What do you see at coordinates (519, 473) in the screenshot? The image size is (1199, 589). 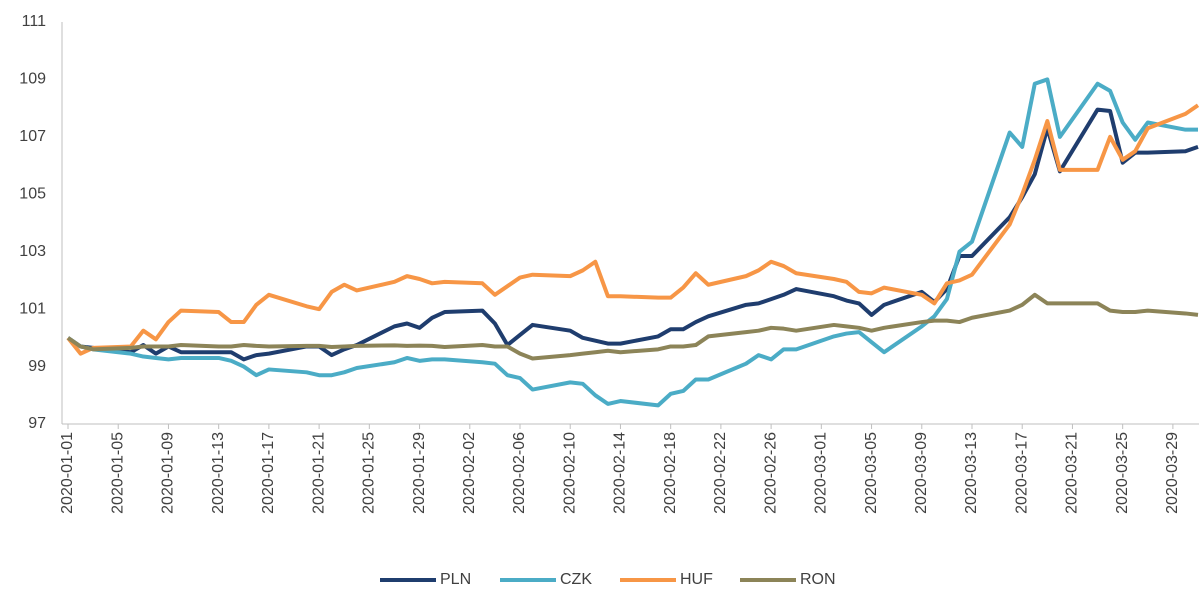 I see `x-tick-label: 2020-02-06` at bounding box center [519, 473].